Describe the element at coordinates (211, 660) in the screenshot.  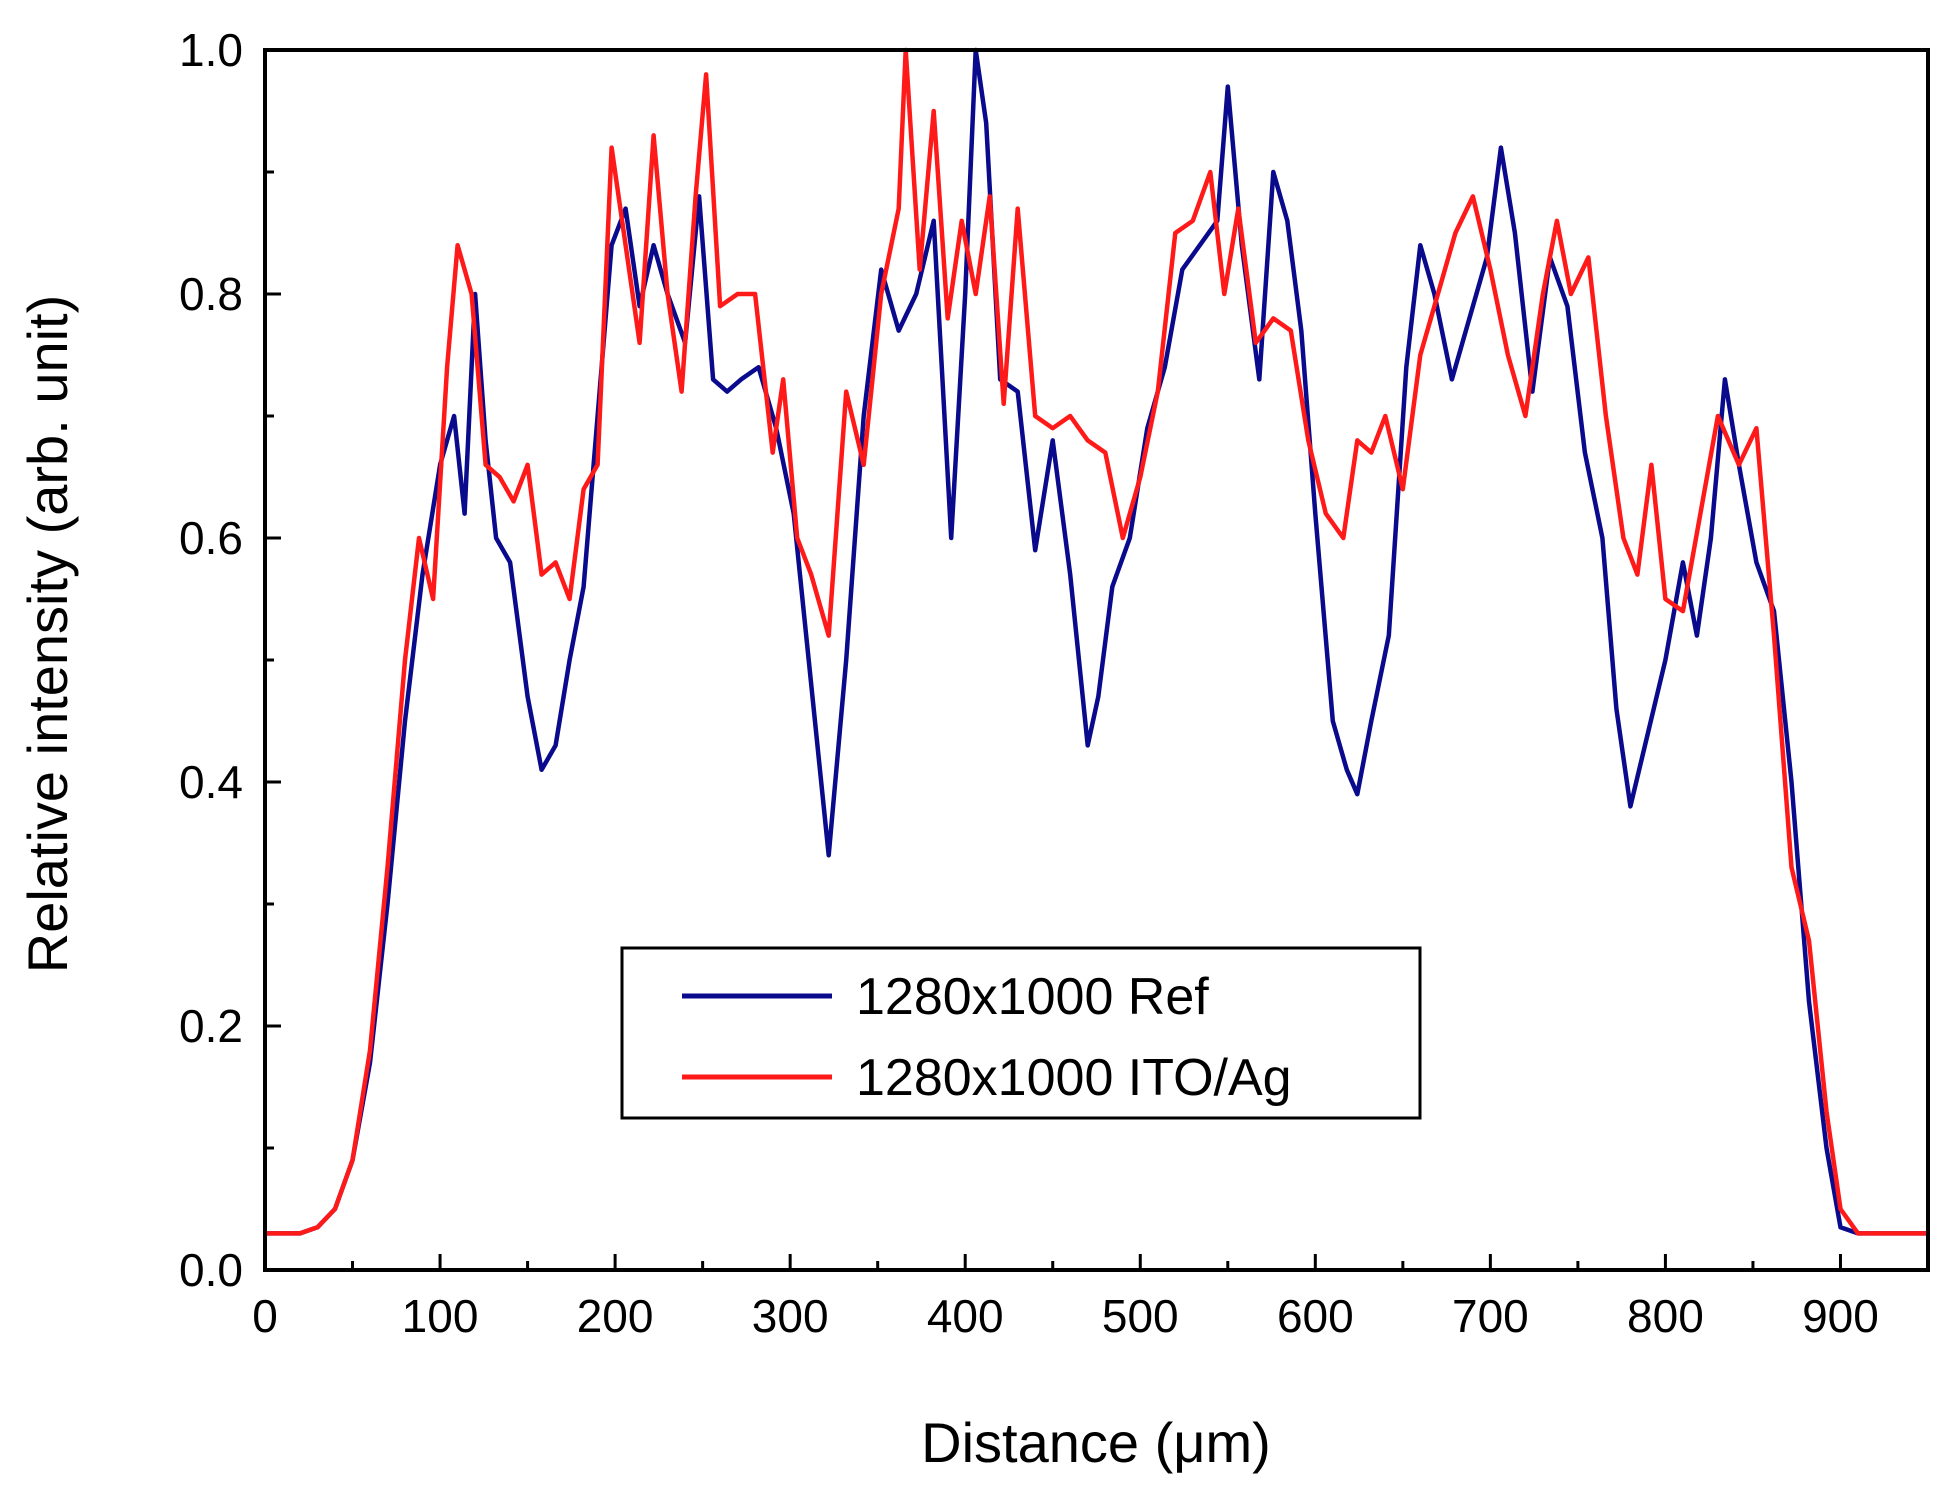
I see `y-tick-labels: 0.0 0.2 0.4 0.6 0.8 1.0` at that location.